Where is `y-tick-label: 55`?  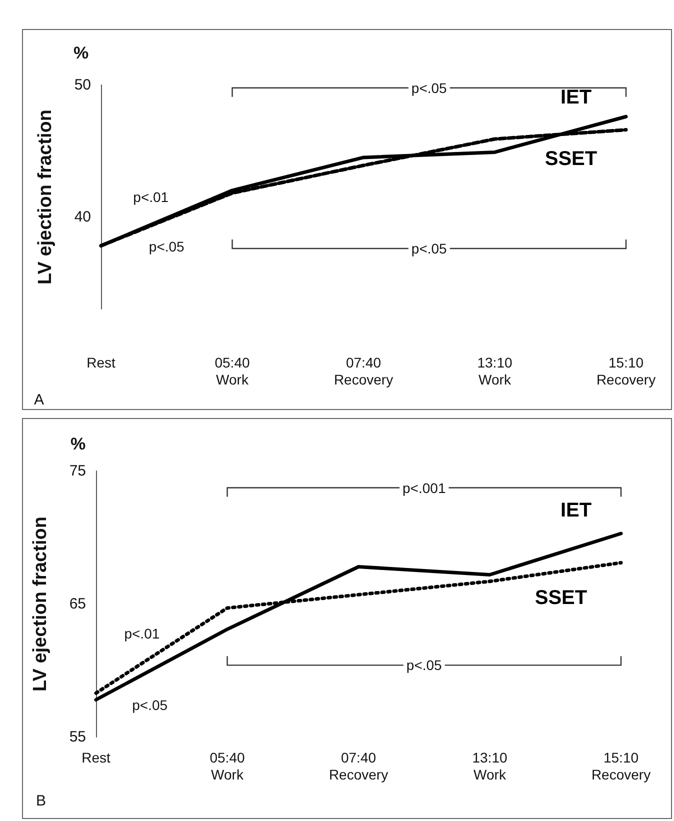
y-tick-label: 55 is located at coordinates (77, 737).